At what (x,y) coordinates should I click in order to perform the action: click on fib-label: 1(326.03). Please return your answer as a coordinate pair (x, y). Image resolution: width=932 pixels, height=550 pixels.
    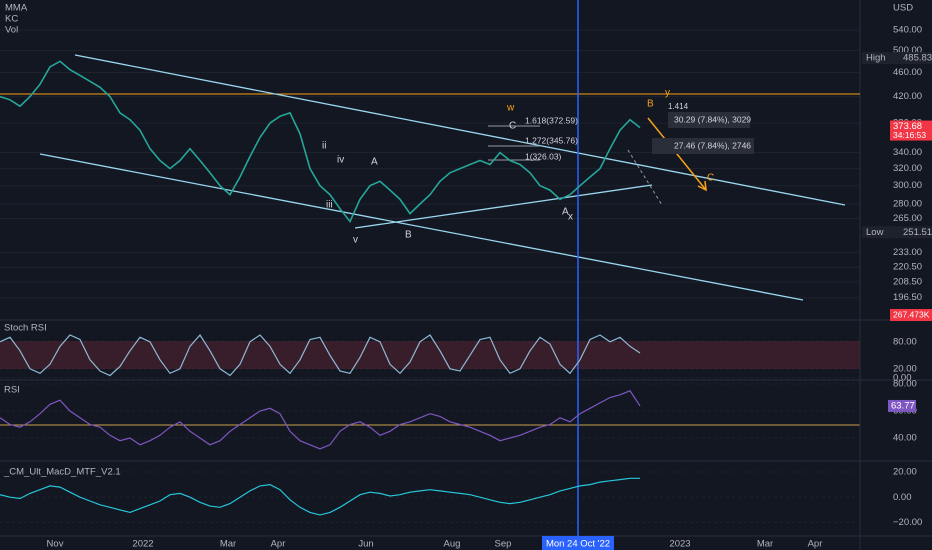
    Looking at the image, I should click on (543, 156).